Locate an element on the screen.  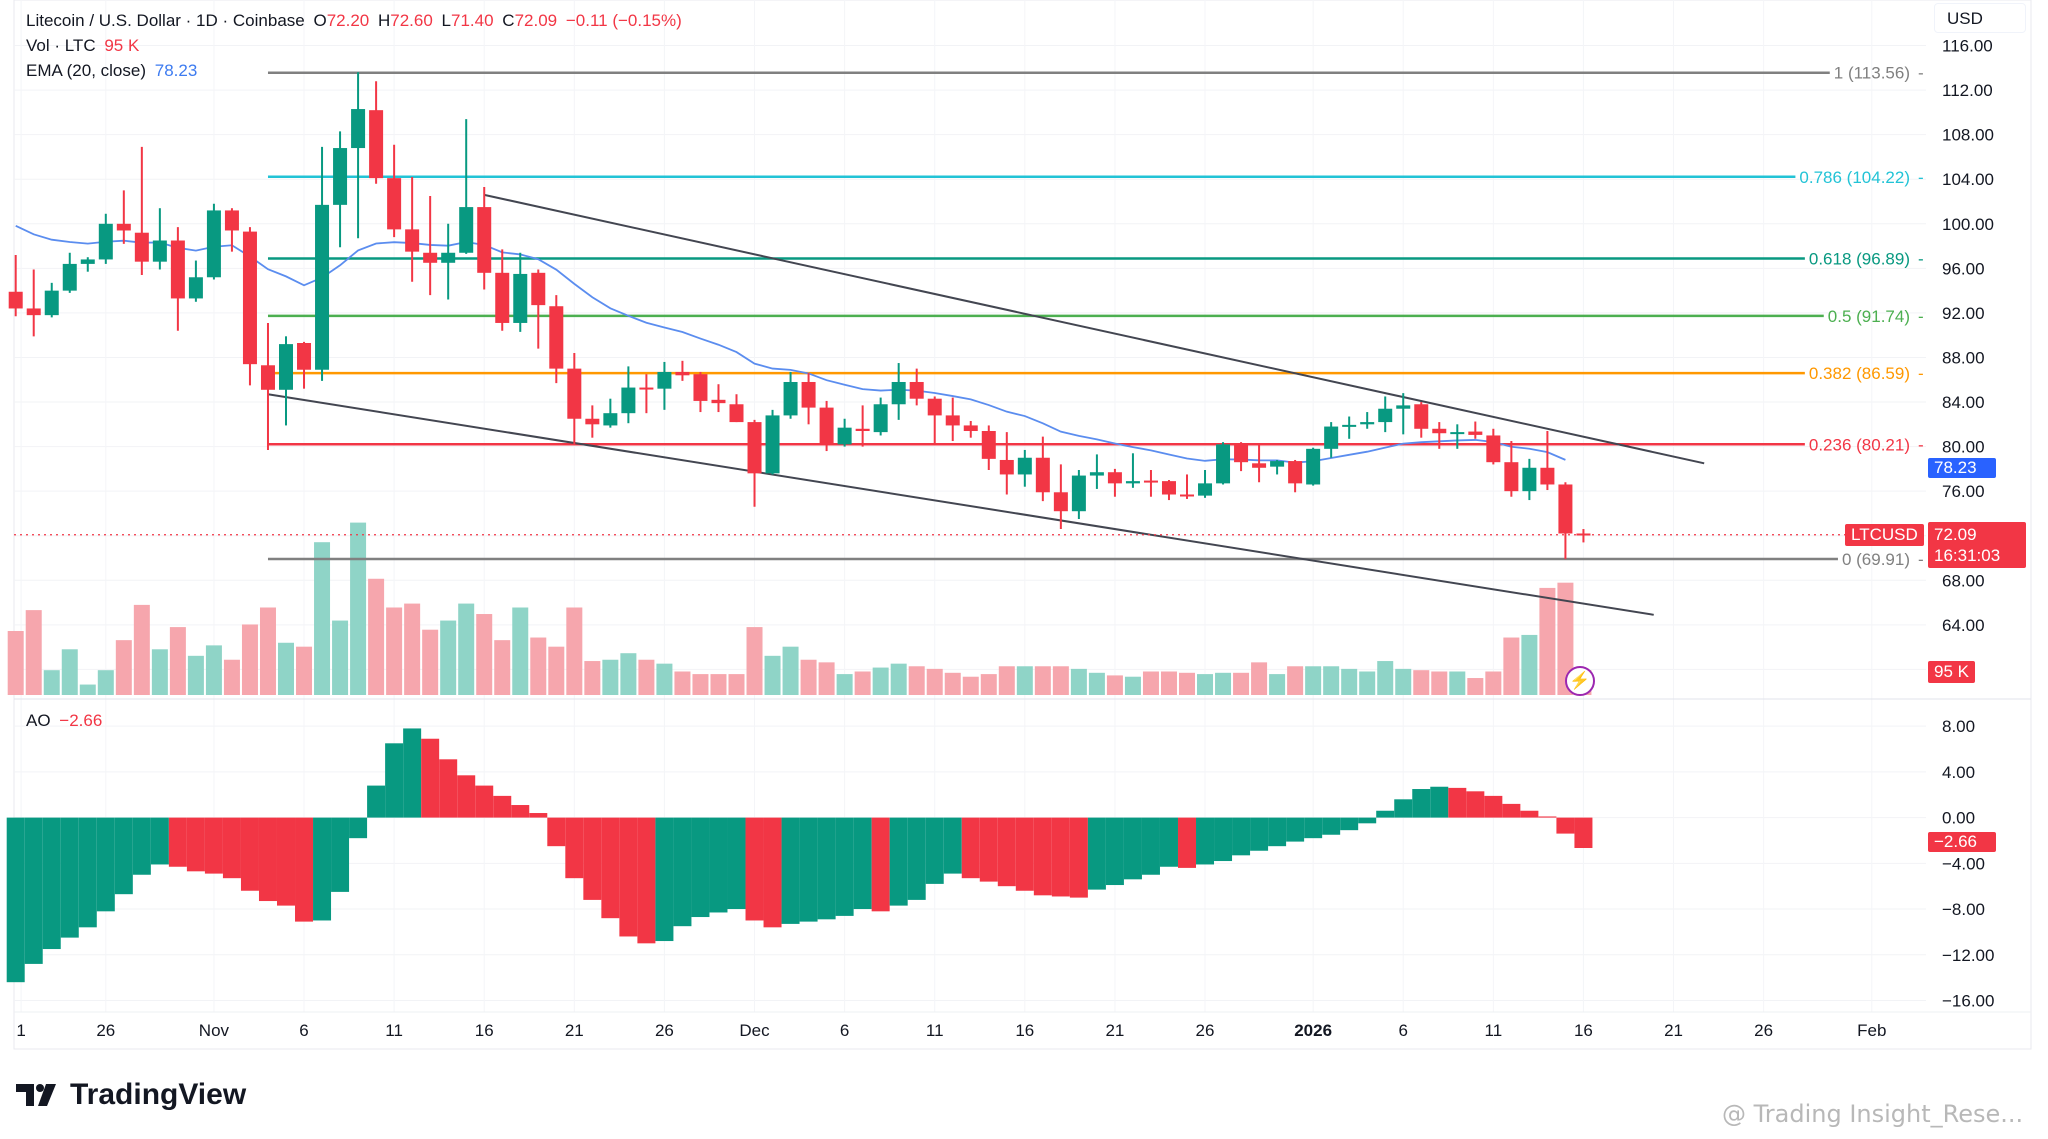
price-axis-label: 84.00 is located at coordinates (1963, 402).